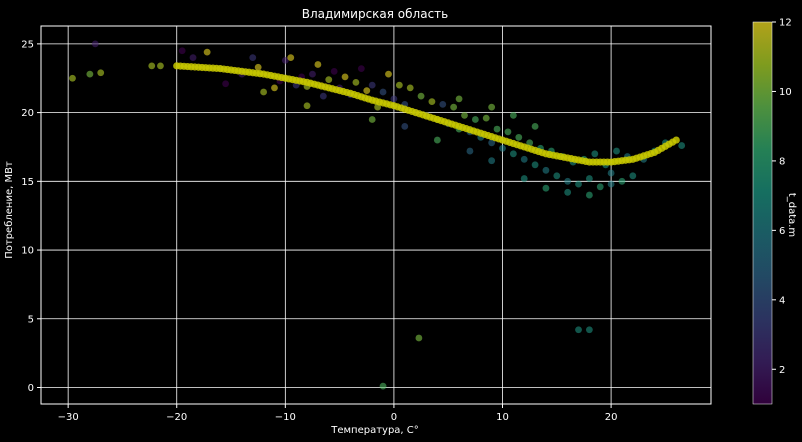  I want to click on colorbar-tick-label: 2, so click(782, 370).